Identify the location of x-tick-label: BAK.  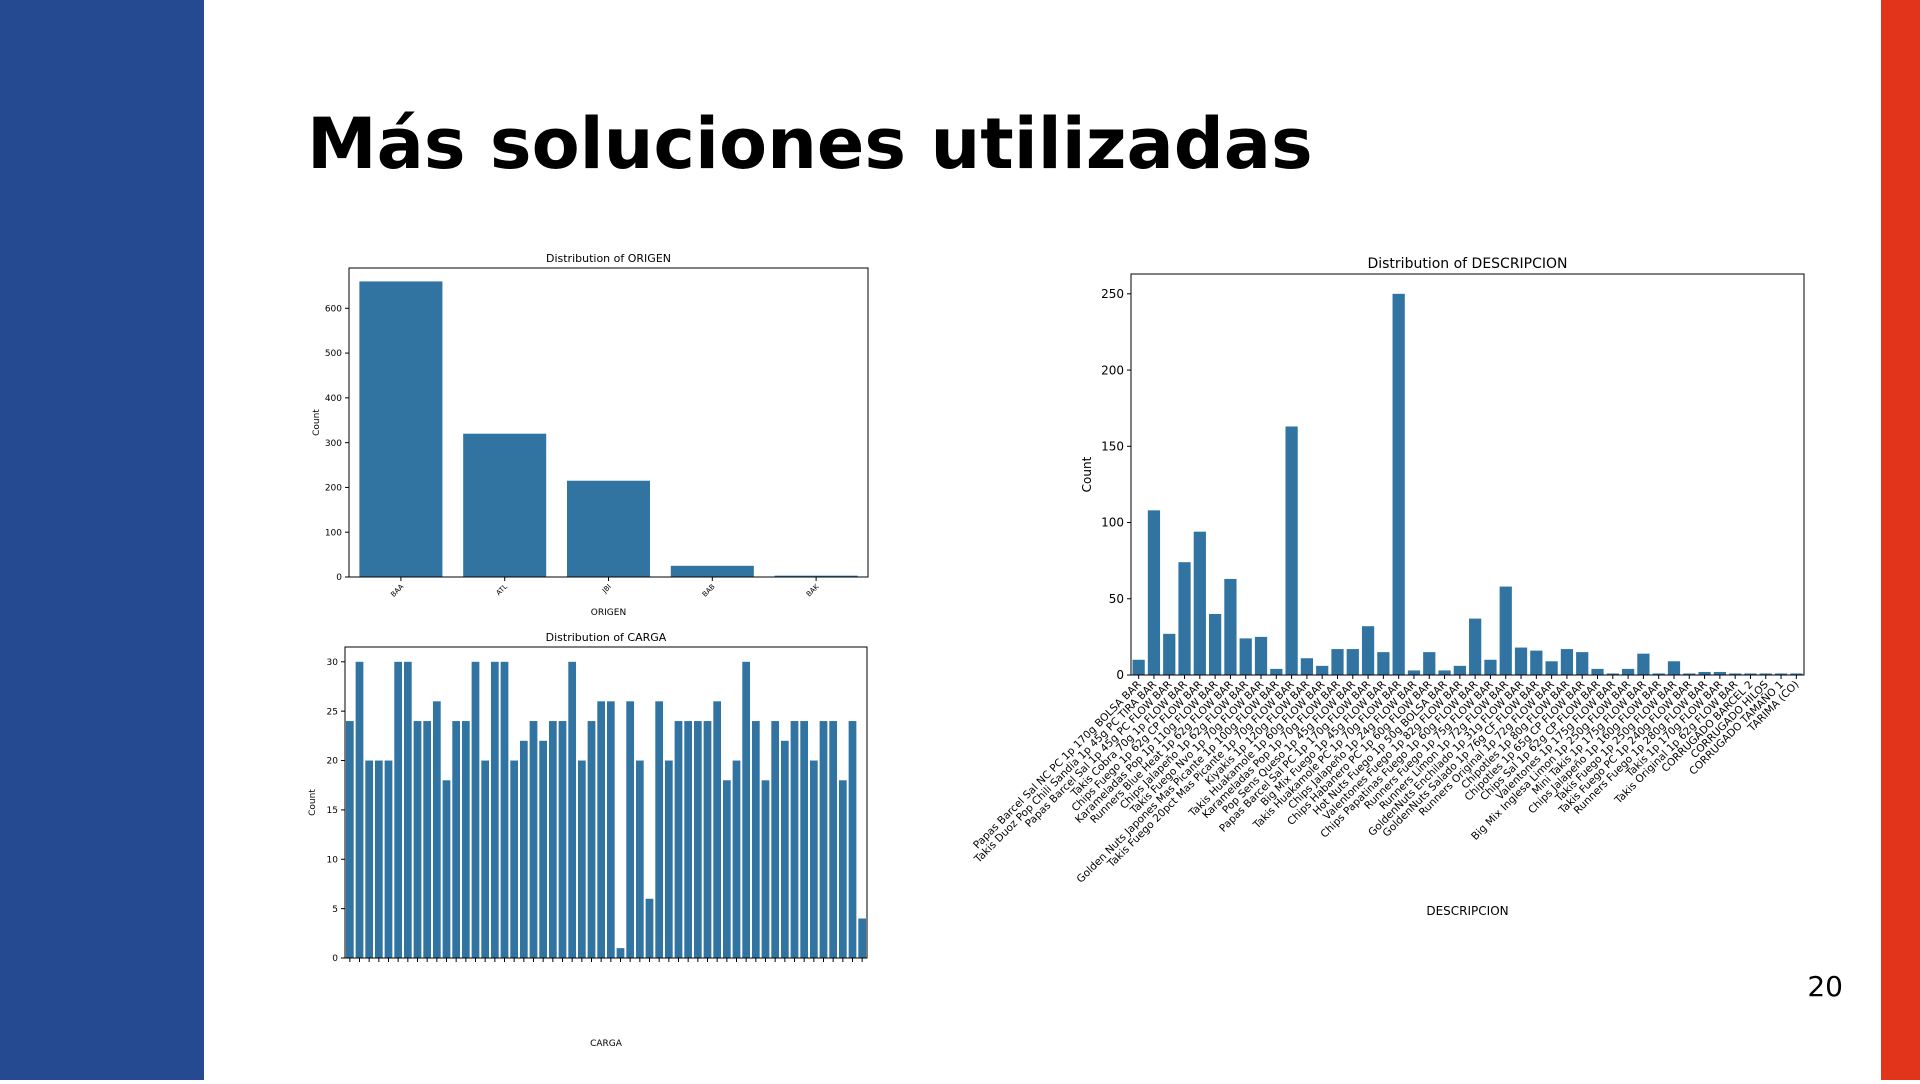
(813, 590).